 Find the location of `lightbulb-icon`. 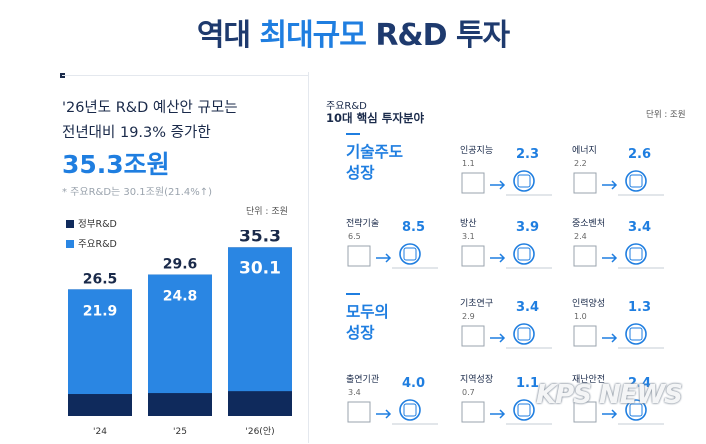

lightbulb-icon is located at coordinates (618, 183).